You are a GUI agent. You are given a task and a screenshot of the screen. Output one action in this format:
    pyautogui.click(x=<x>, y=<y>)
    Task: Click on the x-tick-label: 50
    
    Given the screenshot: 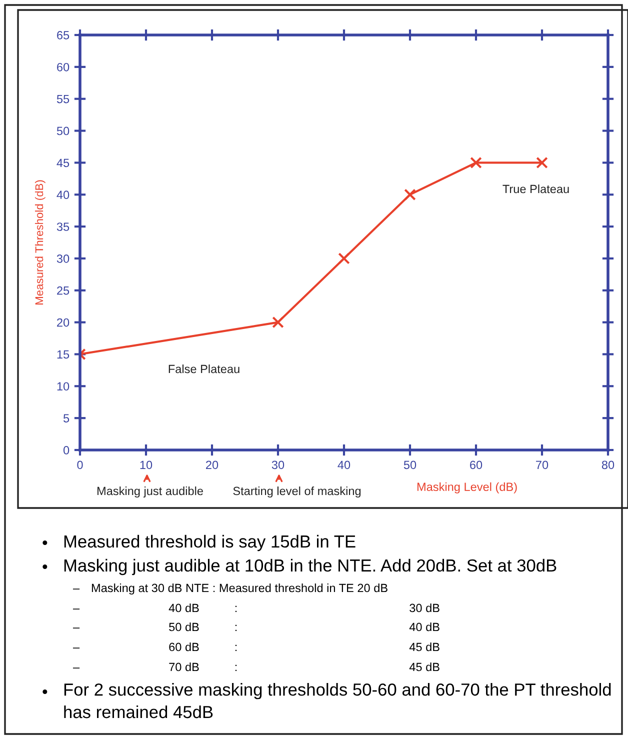 What is the action you would take?
    pyautogui.click(x=410, y=465)
    